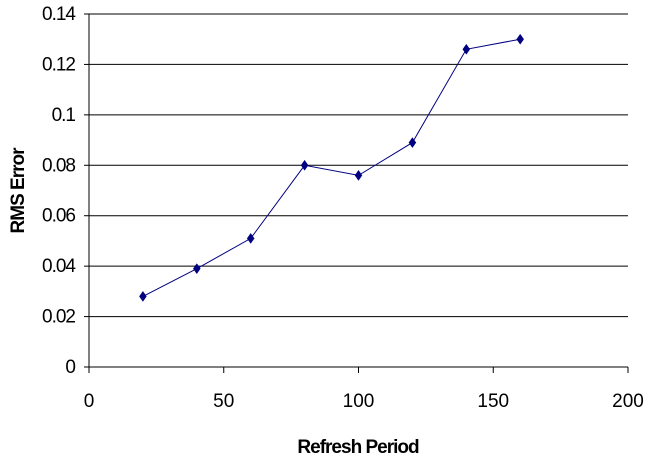 Image resolution: width=648 pixels, height=460 pixels. What do you see at coordinates (58, 216) in the screenshot?
I see `y-tick-label: 0.06` at bounding box center [58, 216].